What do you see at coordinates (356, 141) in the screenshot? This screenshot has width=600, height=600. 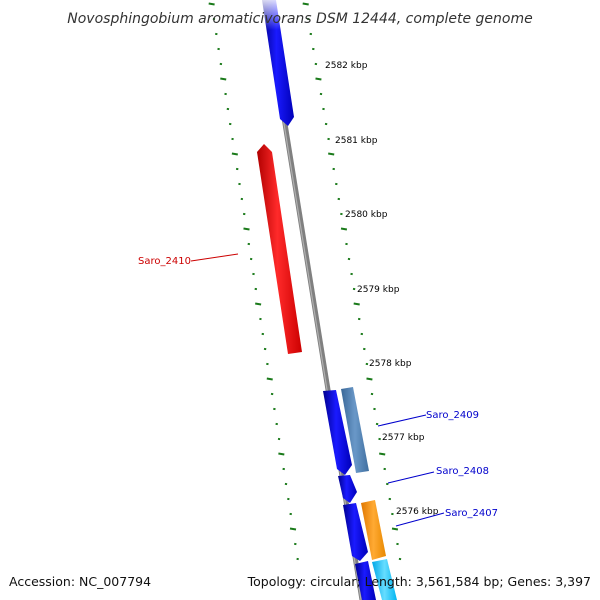 I see `tick-label-2581: 2581 kbp` at bounding box center [356, 141].